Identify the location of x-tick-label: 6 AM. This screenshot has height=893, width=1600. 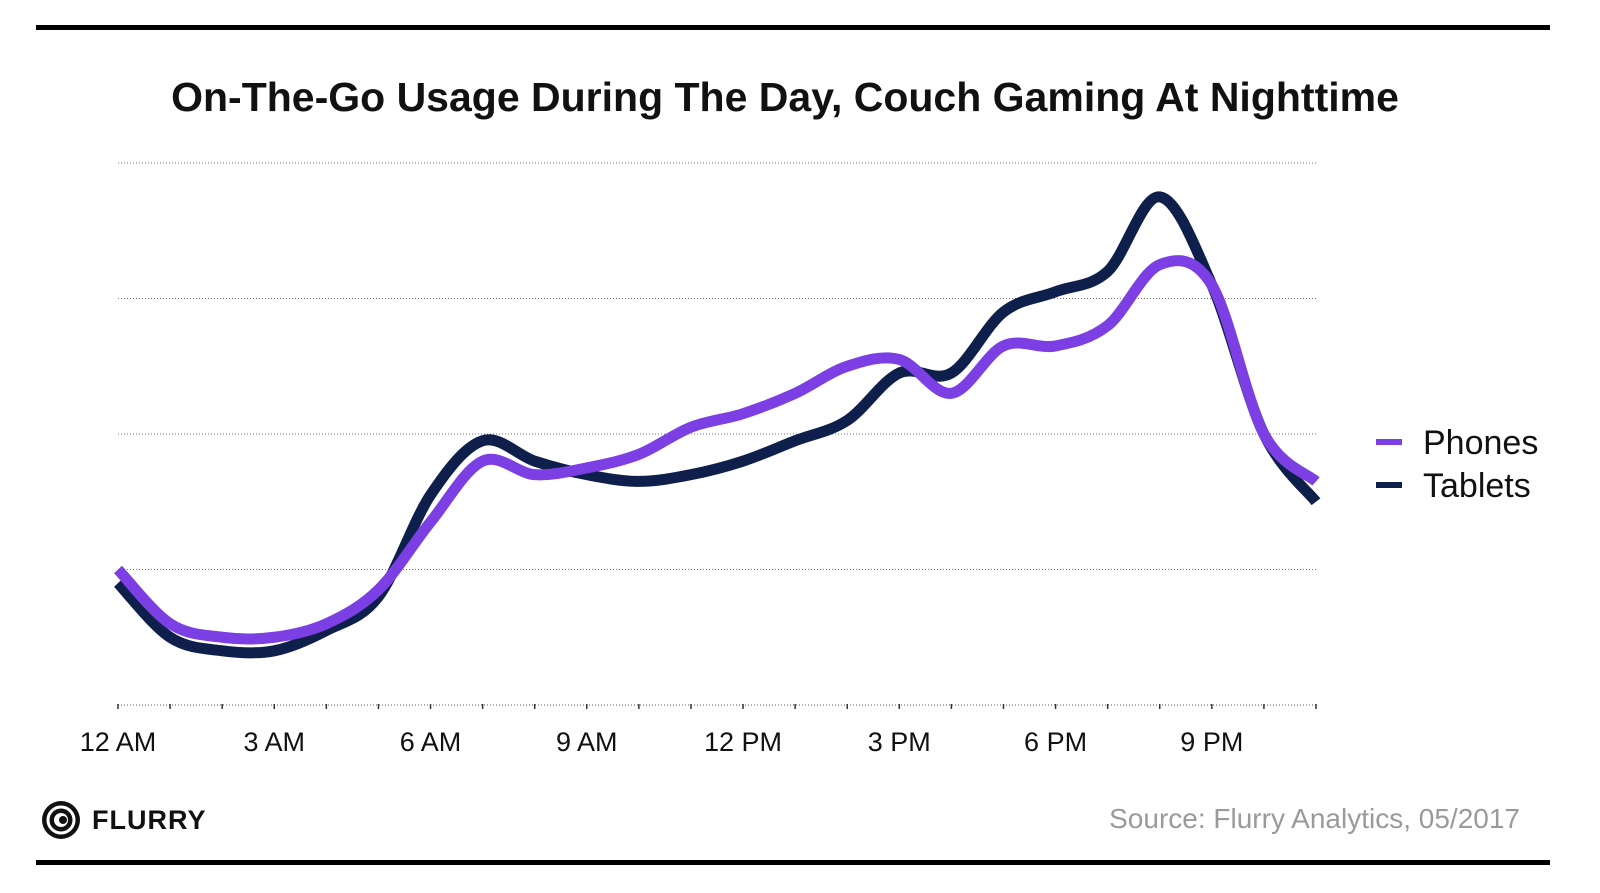
(431, 742).